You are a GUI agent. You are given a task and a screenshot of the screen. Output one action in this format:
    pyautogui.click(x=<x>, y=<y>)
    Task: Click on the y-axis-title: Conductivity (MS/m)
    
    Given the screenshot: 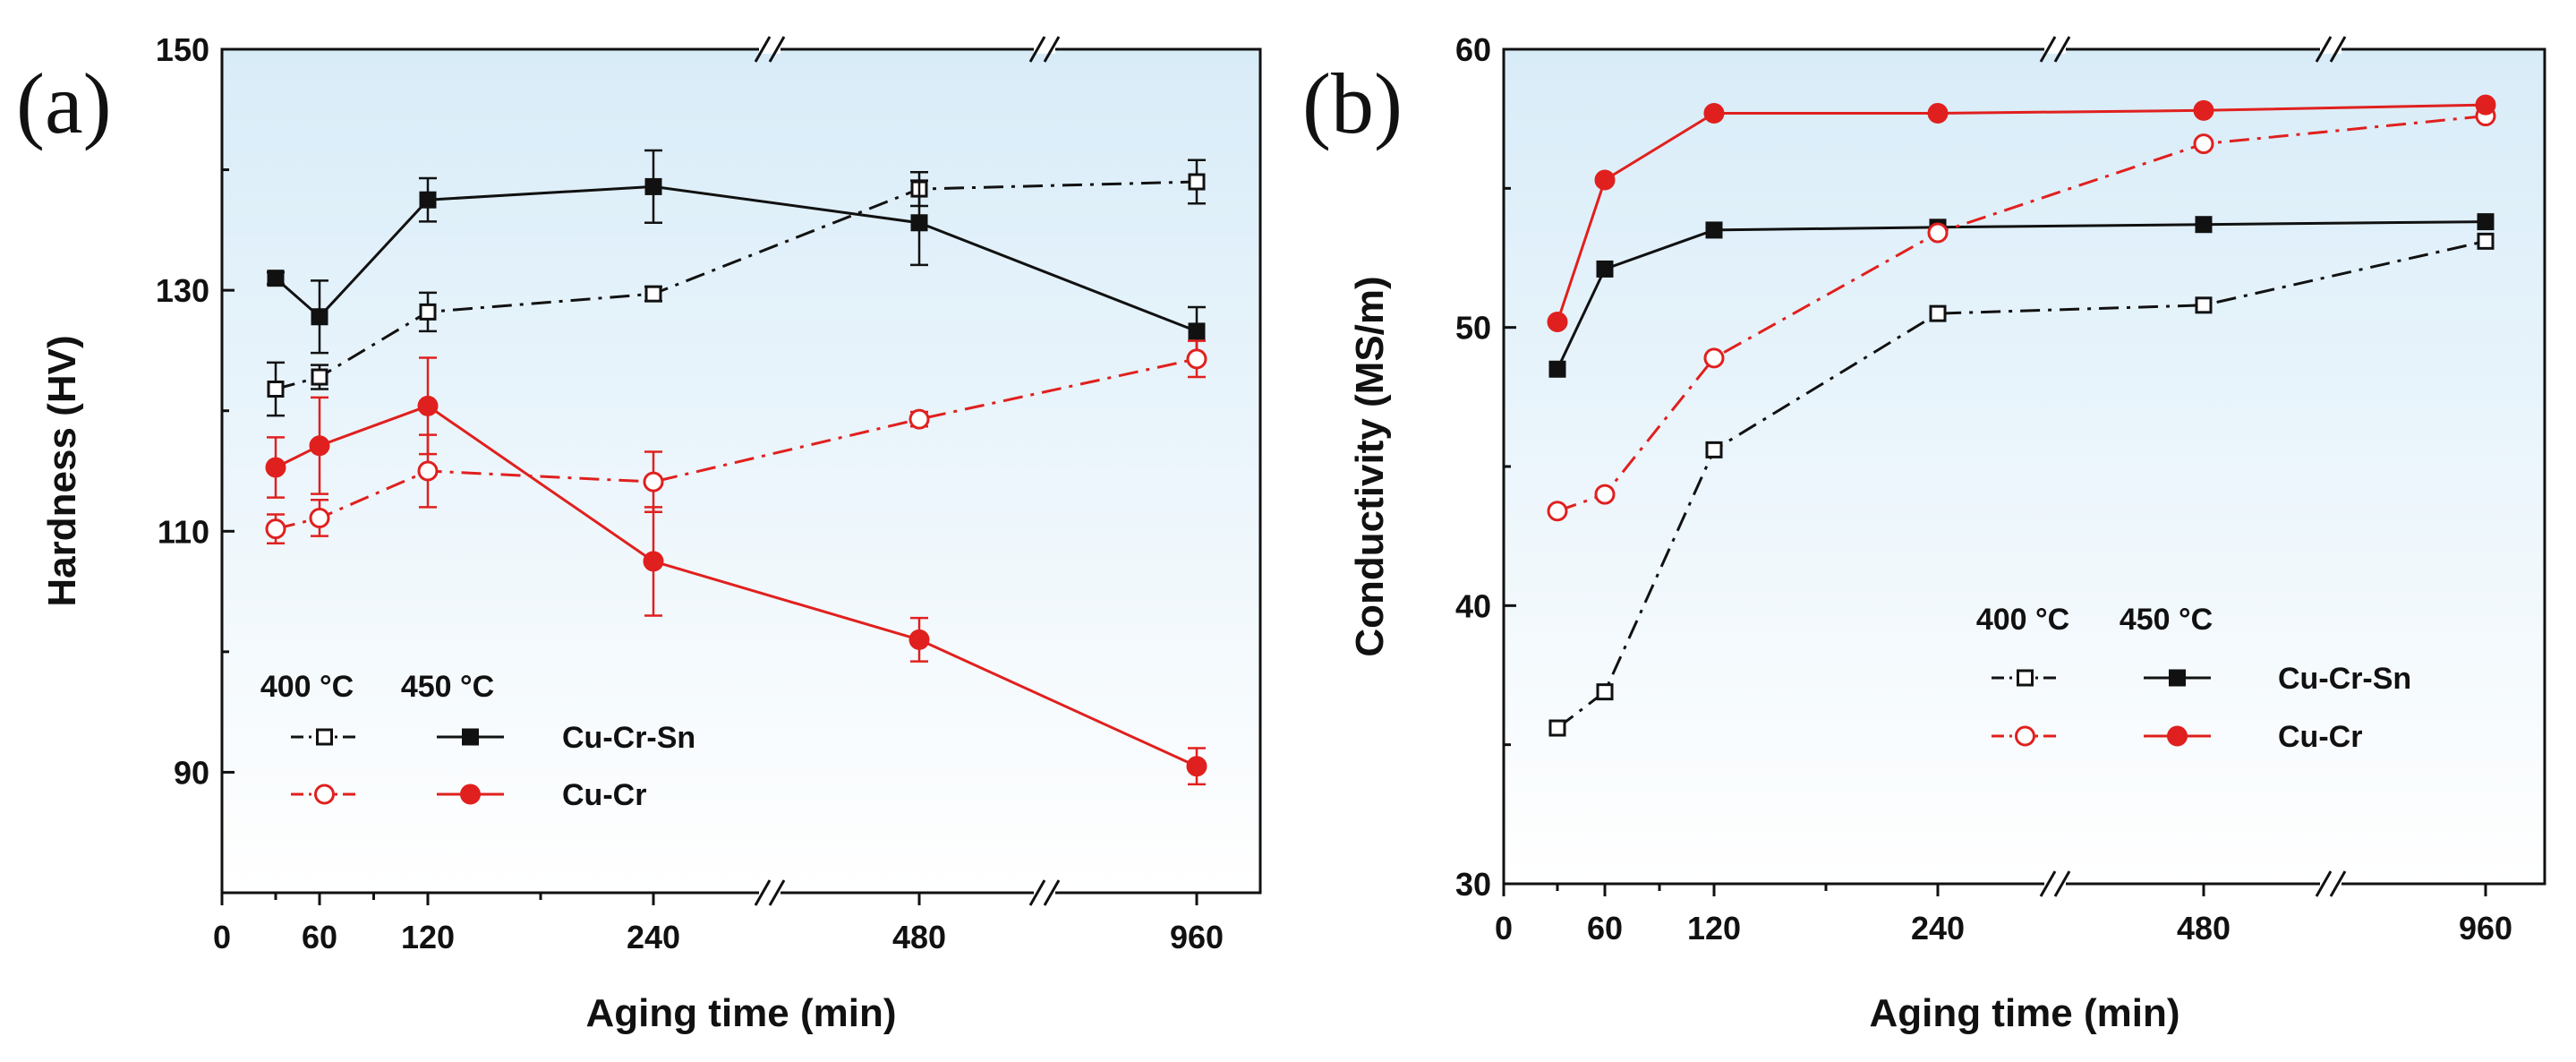 What is the action you would take?
    pyautogui.click(x=1370, y=466)
    